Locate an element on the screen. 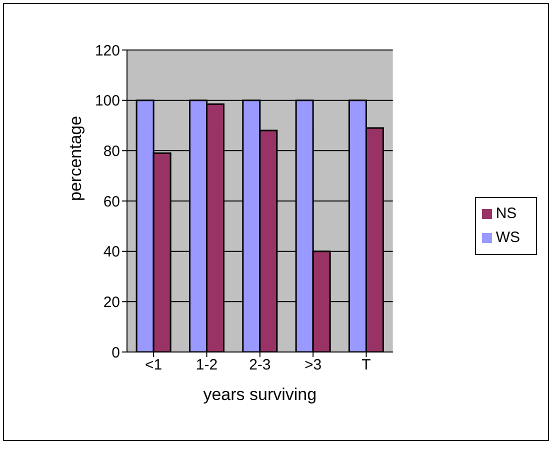 The image size is (559, 452). x-tick-label: >3 is located at coordinates (313, 365).